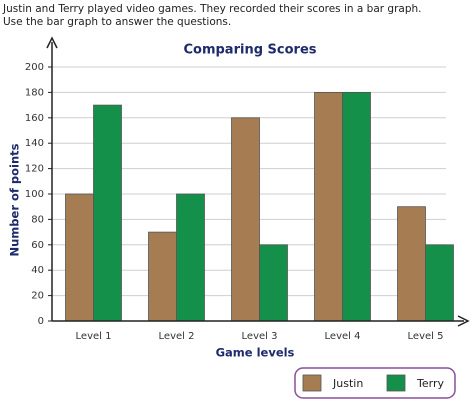 The width and height of the screenshot is (474, 401). I want to click on legend, so click(375, 383).